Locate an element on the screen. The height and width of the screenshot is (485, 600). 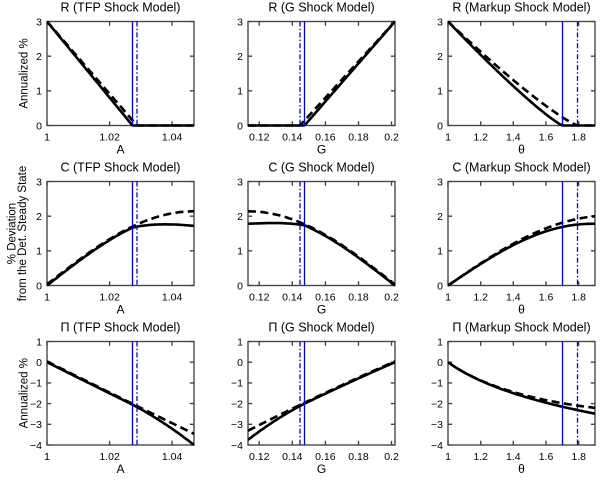
svg-text: from the Det. Steady State is located at coordinates (23, 234).